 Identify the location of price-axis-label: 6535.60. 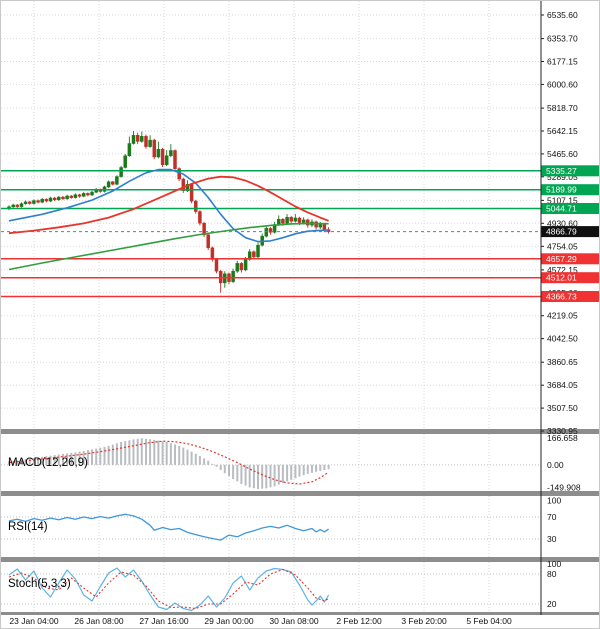
(562, 15).